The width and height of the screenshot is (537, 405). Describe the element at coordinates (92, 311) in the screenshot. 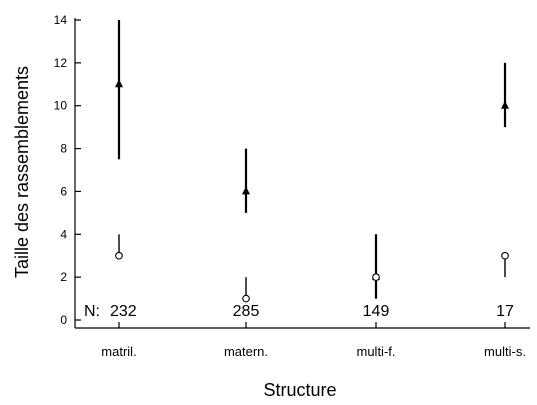

I see `n-prefix-label: N:` at that location.